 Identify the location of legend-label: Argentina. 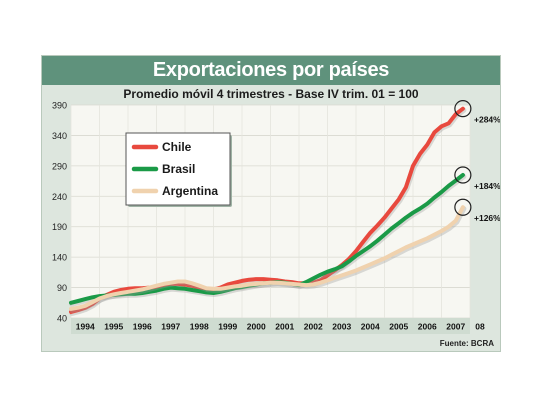
(190, 191).